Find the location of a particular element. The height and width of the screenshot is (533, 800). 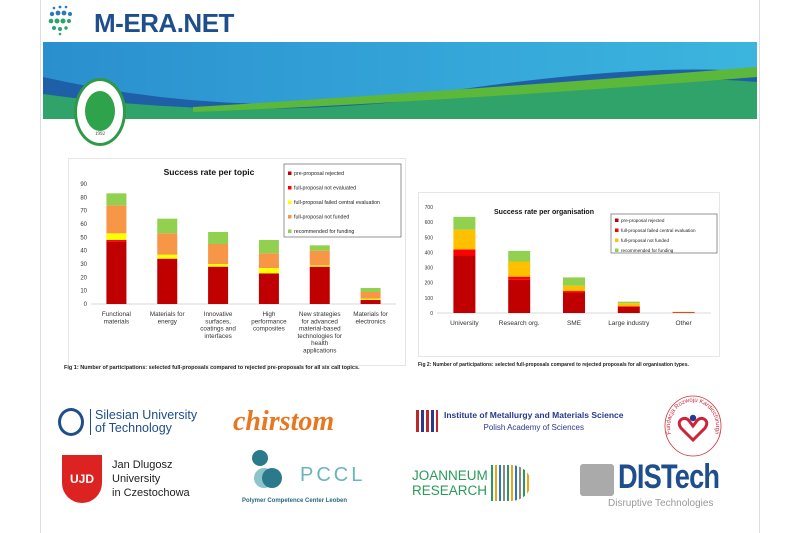

y-tick-label: 600 is located at coordinates (429, 223).